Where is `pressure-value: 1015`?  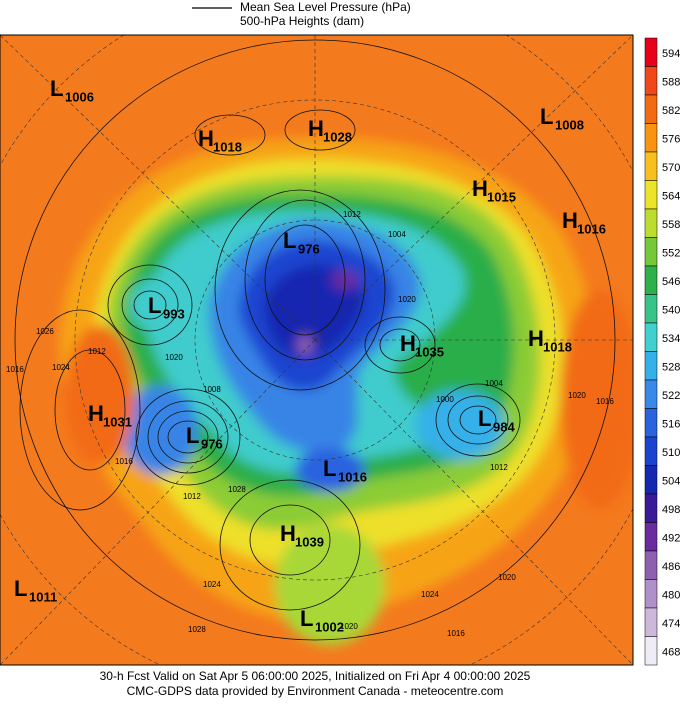 pressure-value: 1015 is located at coordinates (501, 196).